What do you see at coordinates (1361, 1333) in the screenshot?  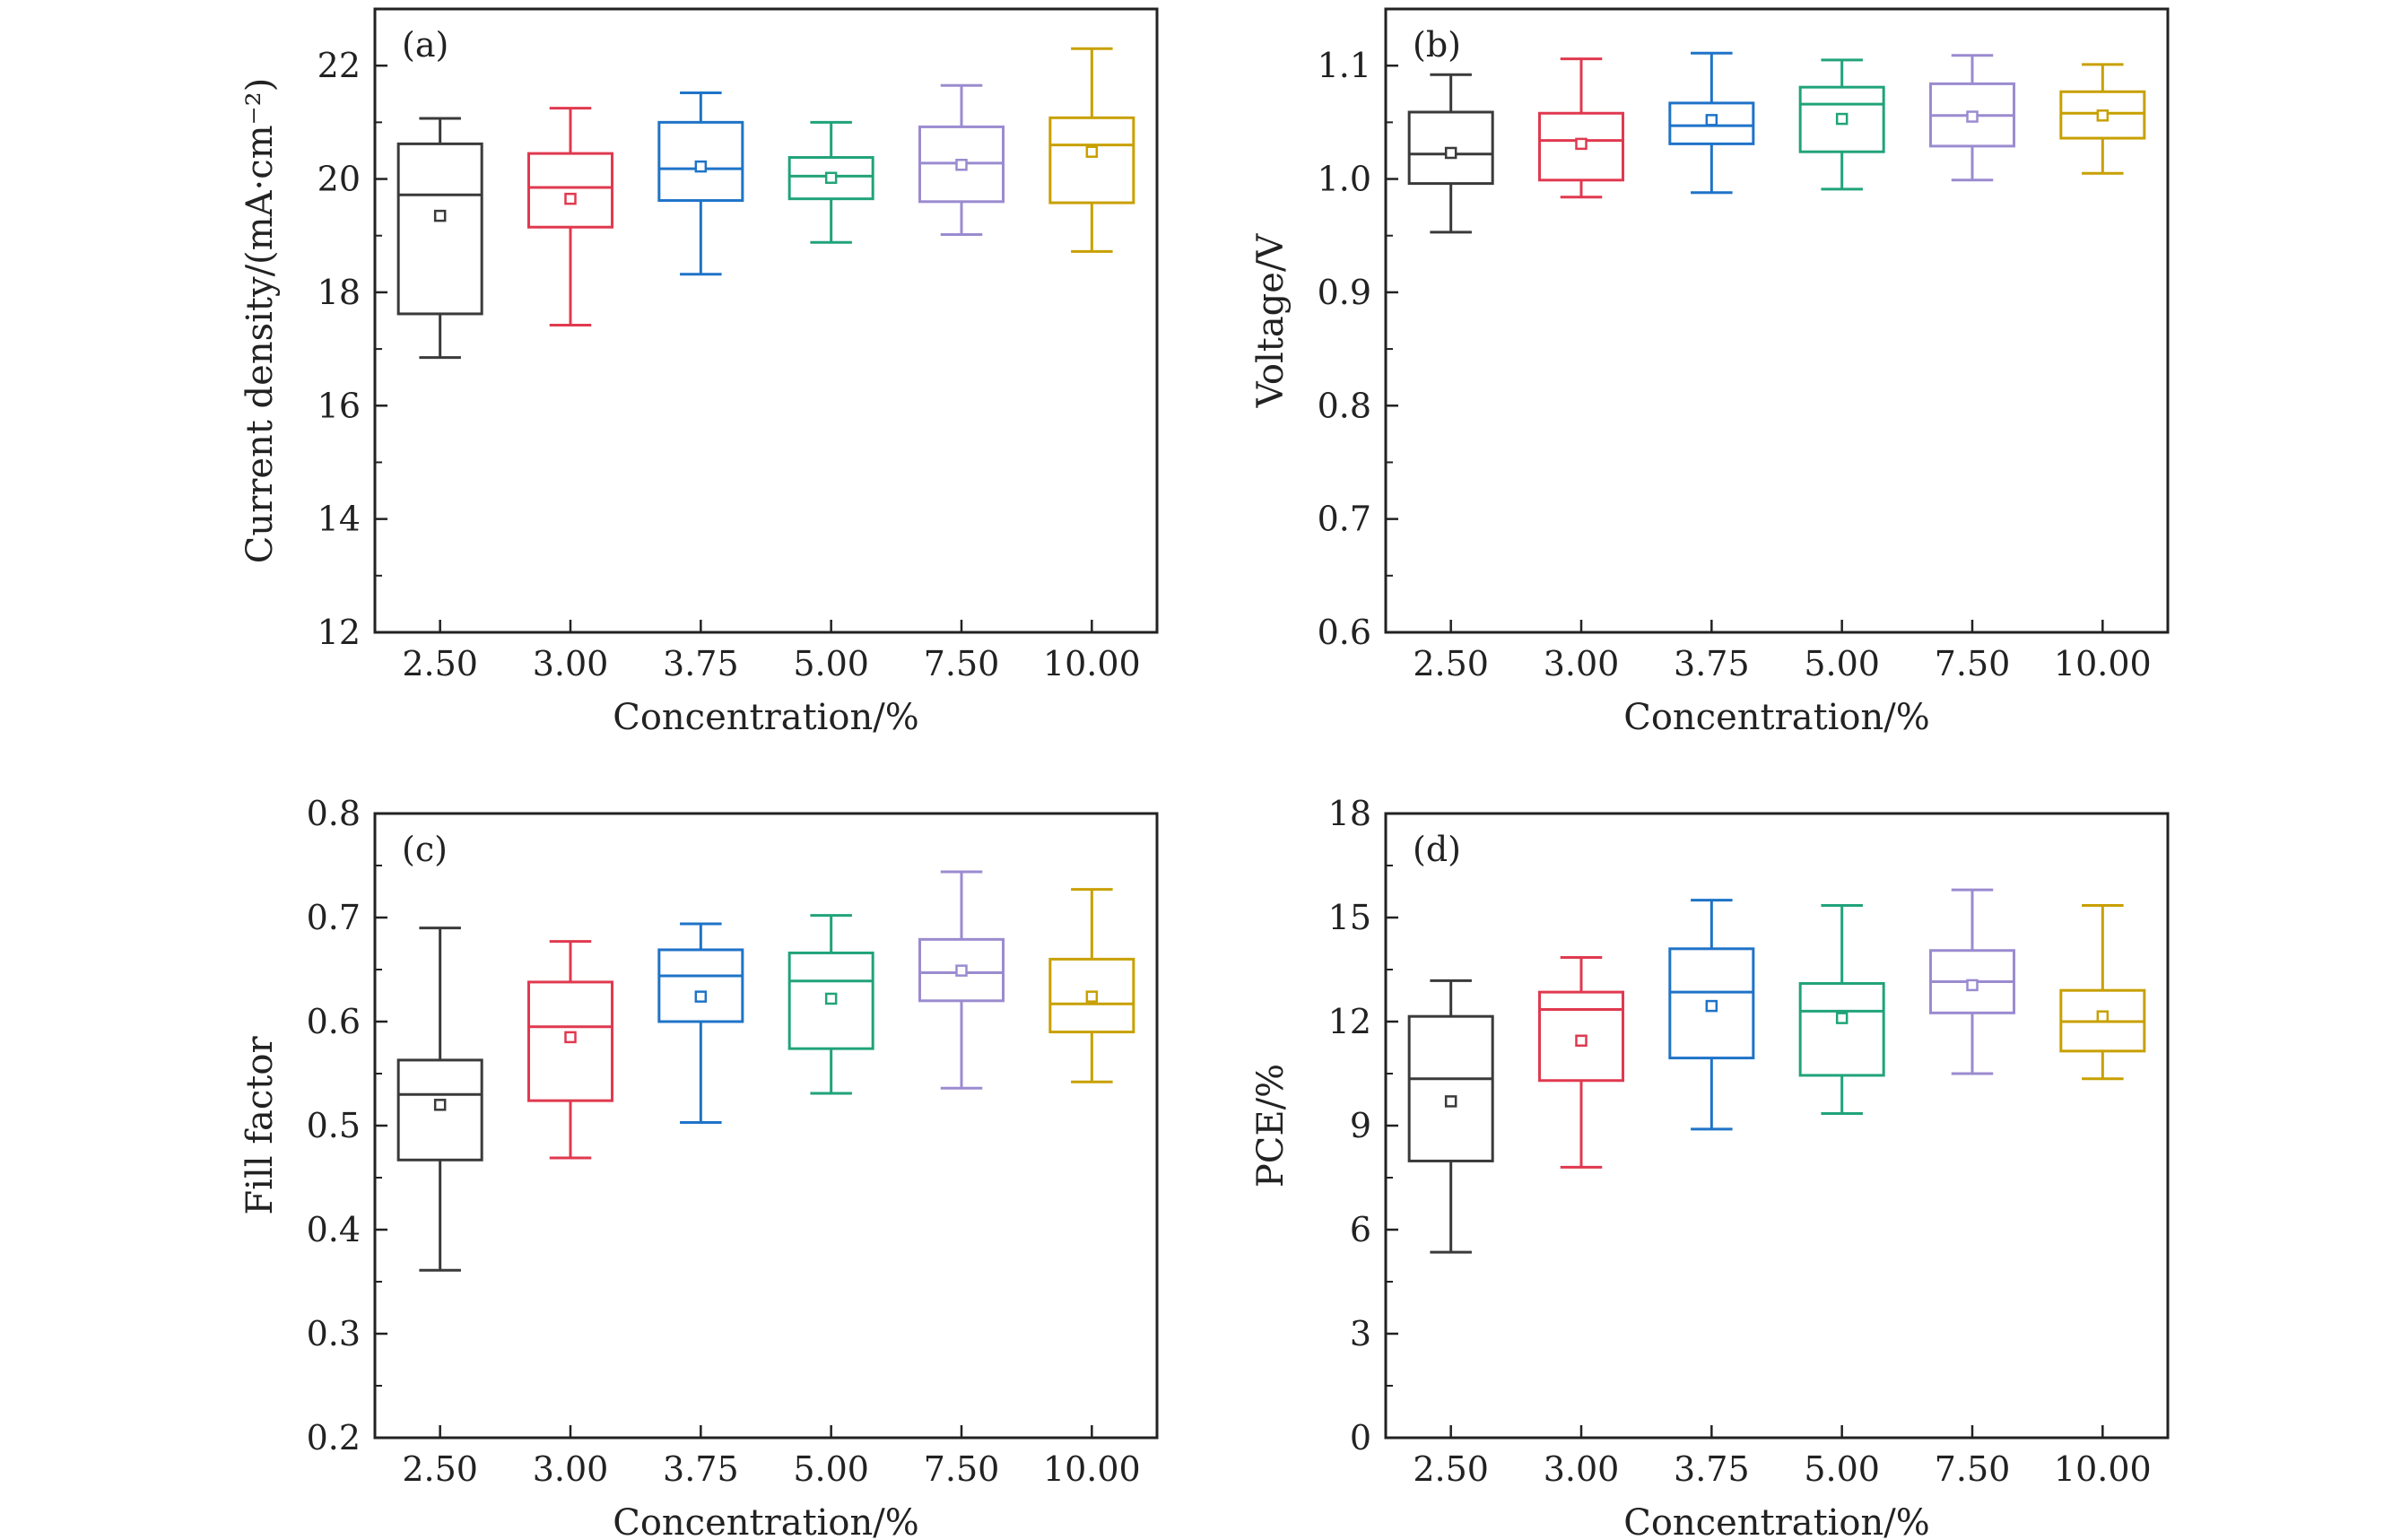 I see `y-tick-label: 3` at bounding box center [1361, 1333].